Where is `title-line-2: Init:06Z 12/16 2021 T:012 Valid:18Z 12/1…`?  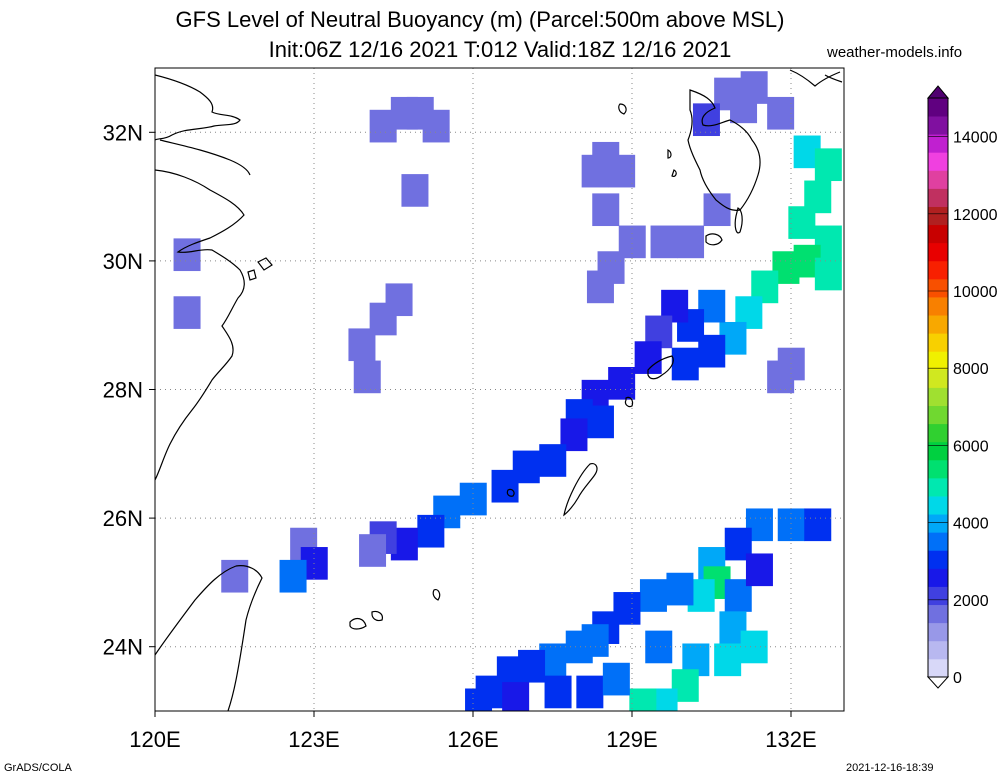
title-line-2: Init:06Z 12/16 2021 T:012 Valid:18Z 12/1… is located at coordinates (500, 49).